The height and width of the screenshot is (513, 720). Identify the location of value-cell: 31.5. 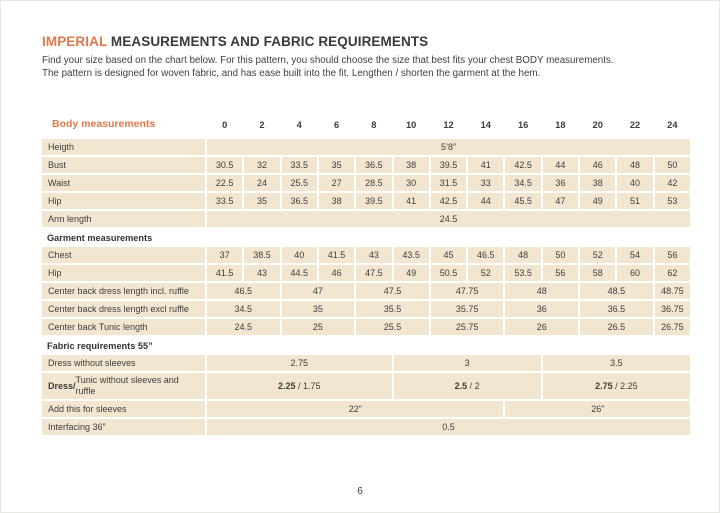
(448, 183).